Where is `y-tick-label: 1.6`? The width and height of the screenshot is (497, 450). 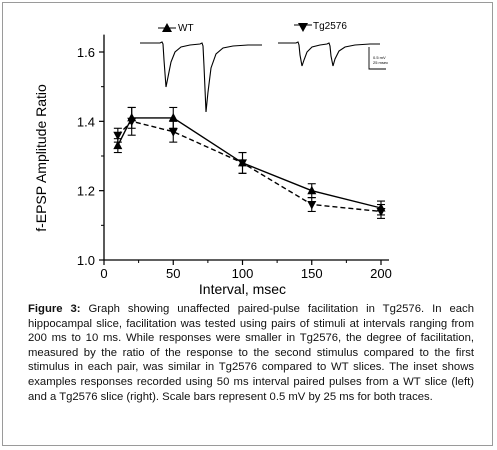
y-tick-label: 1.6 is located at coordinates (86, 52).